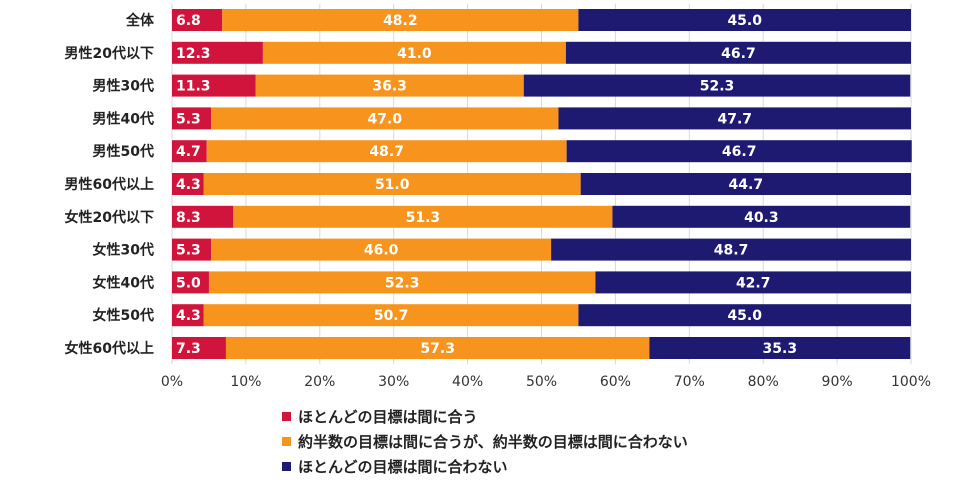 The width and height of the screenshot is (964, 491). I want to click on legend-item: ほとんどの目標は間に合わない, so click(485, 466).